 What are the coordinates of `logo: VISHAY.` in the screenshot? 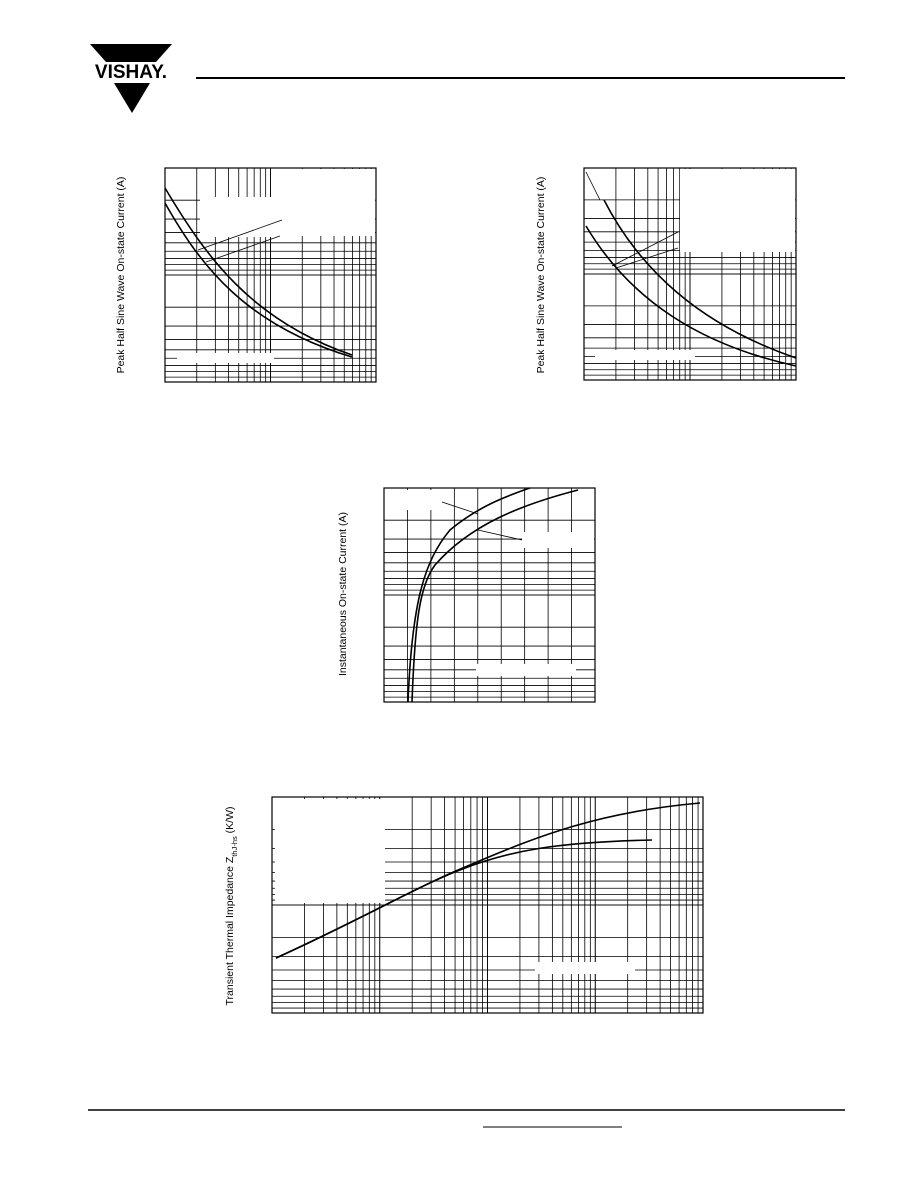 It's located at (131, 78).